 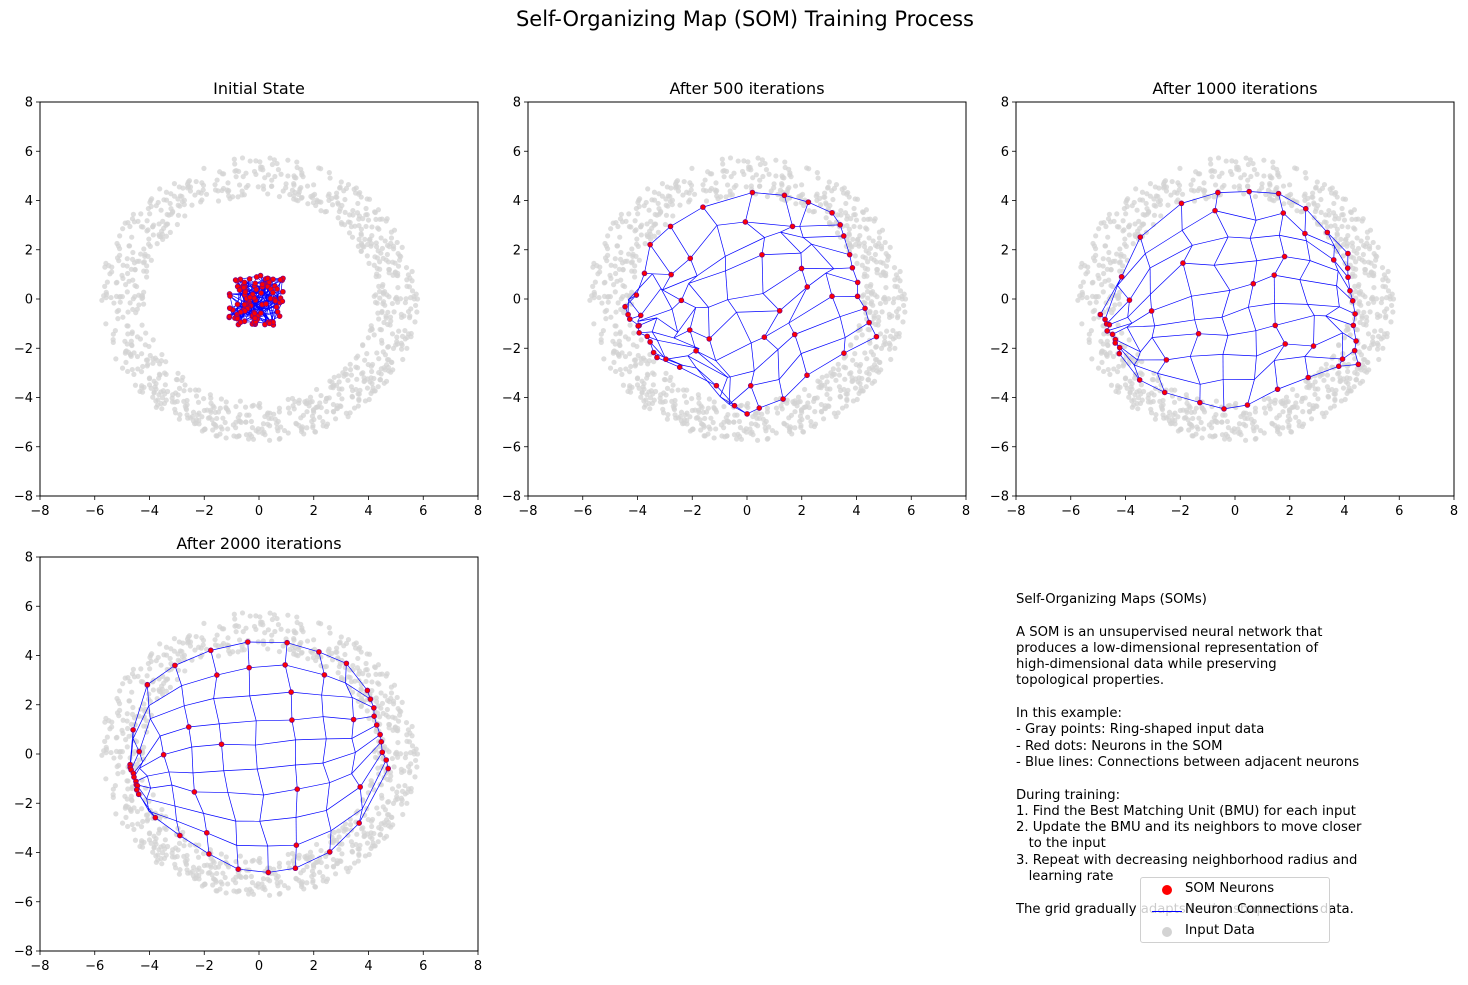 I want to click on y-tick-label: 0, so click(x=1005, y=300).